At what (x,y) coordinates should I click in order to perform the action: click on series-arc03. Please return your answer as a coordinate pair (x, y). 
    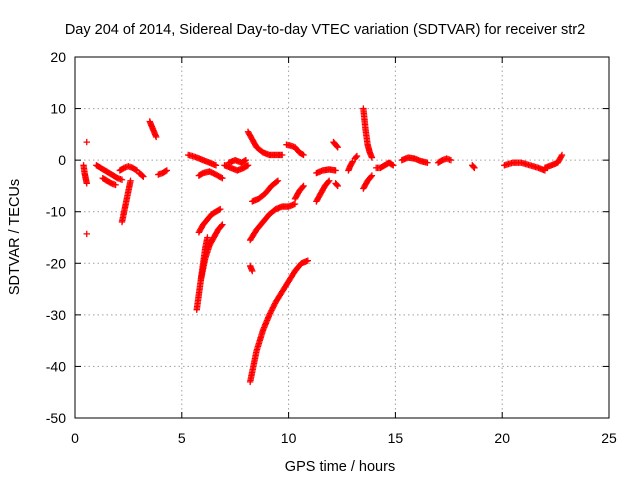
    Looking at the image, I should click on (86, 234).